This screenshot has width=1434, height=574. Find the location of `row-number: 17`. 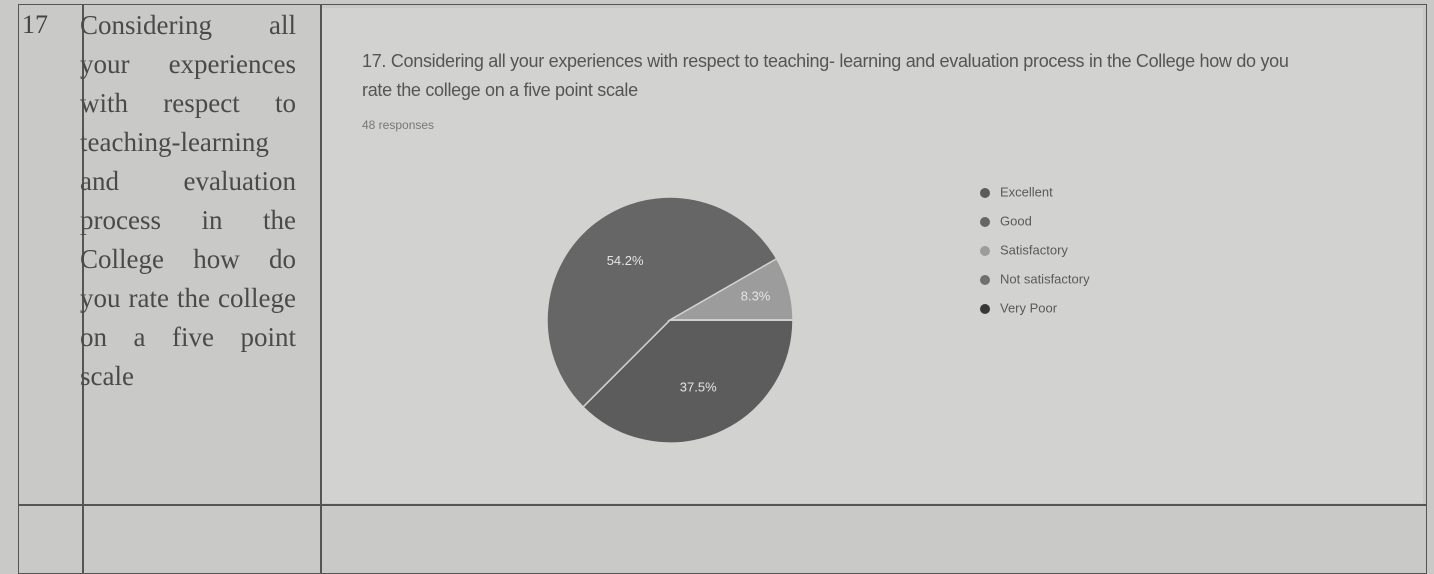

row-number: 17 is located at coordinates (35, 24).